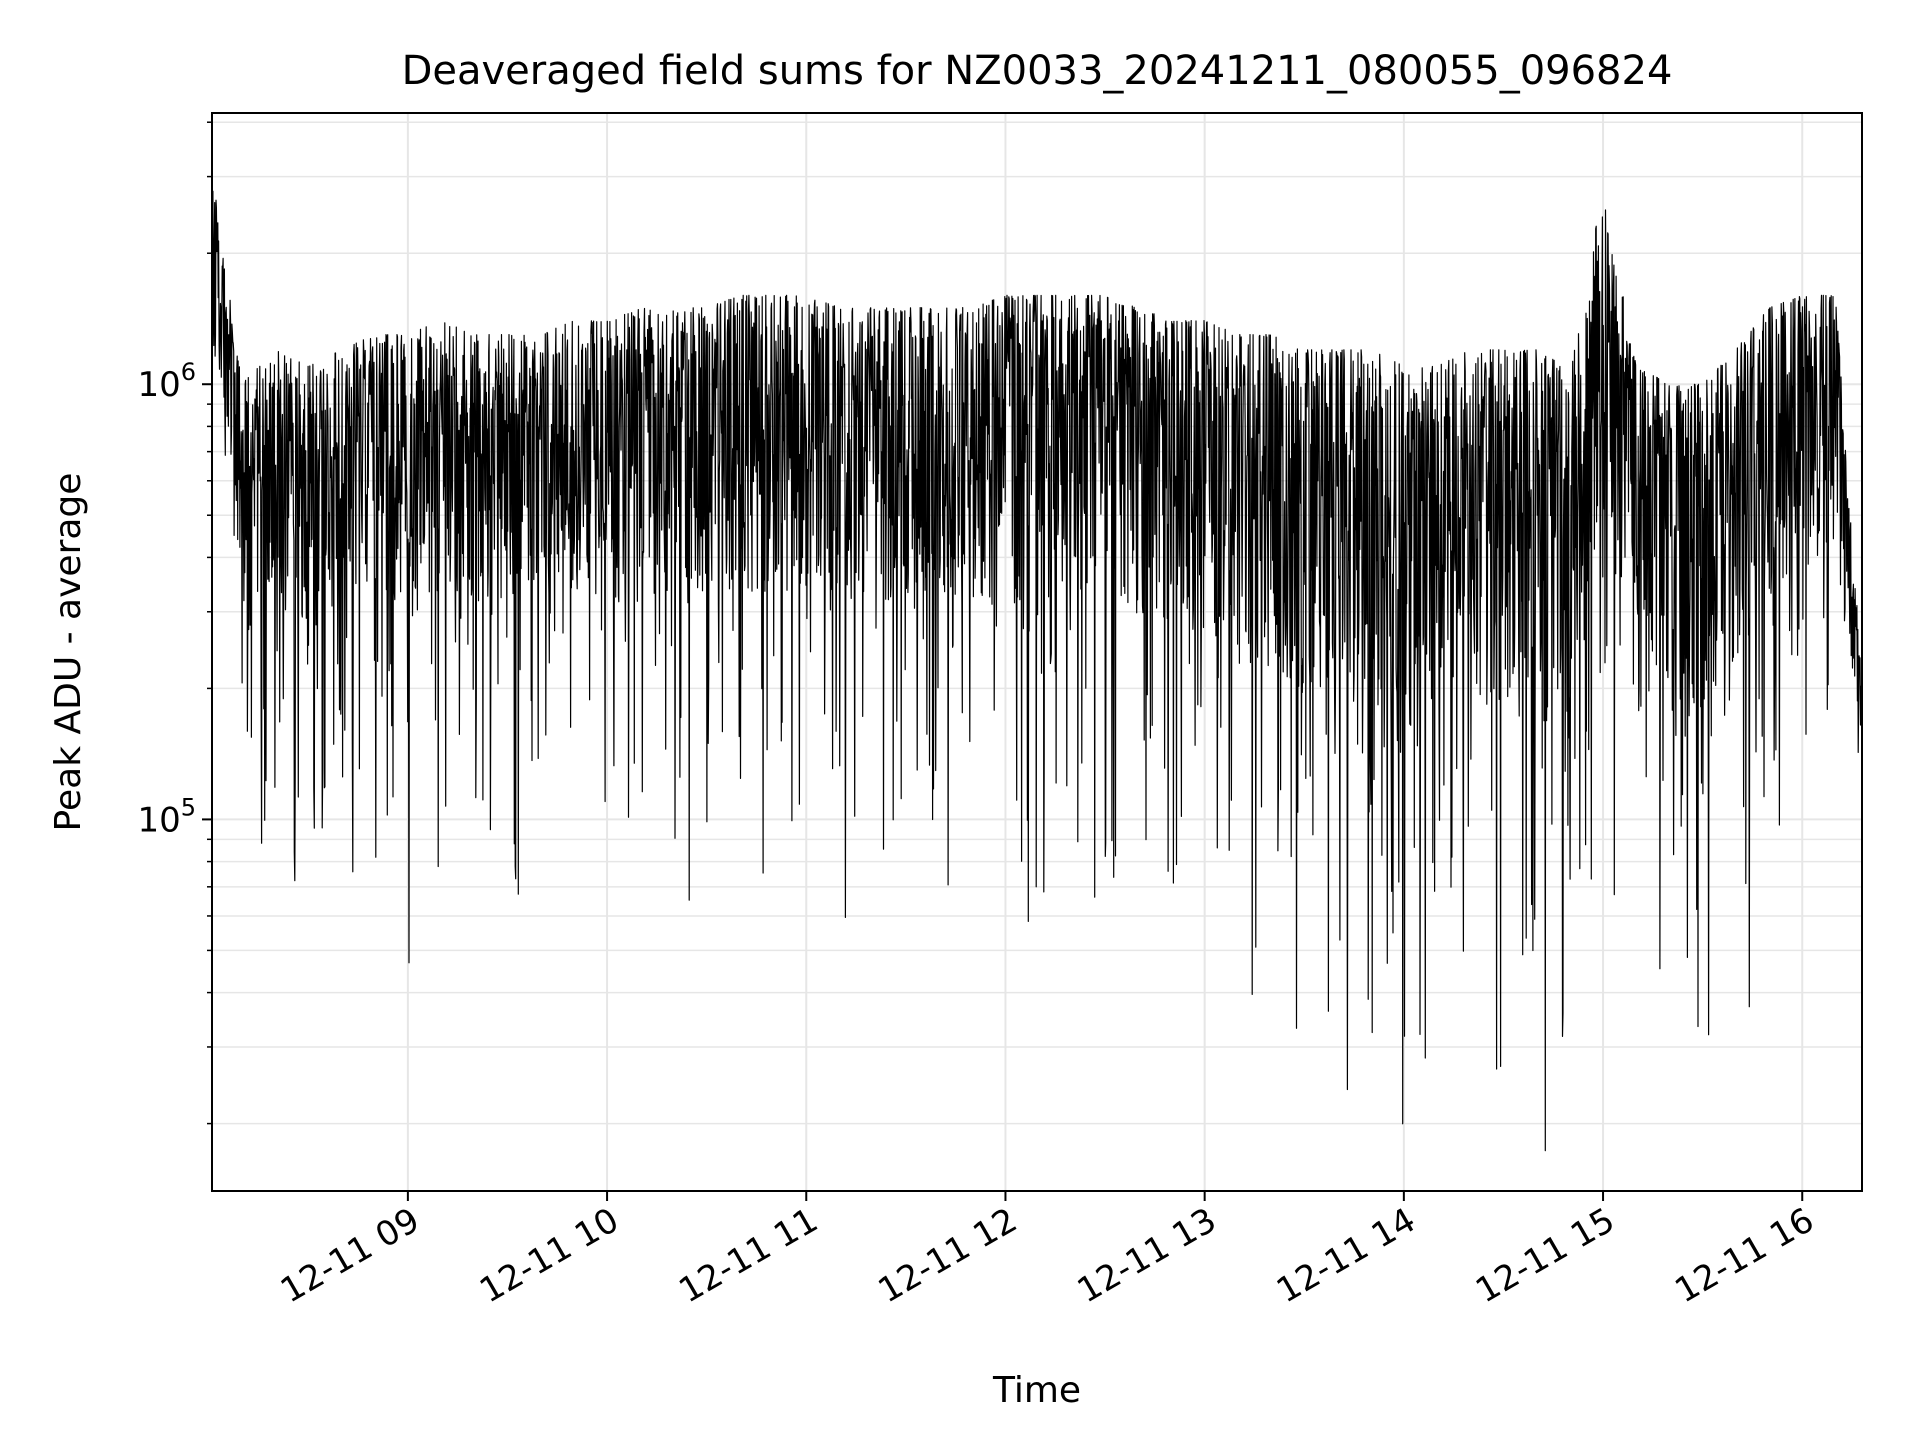 Image resolution: width=1920 pixels, height=1445 pixels. I want to click on y-axis-label: Peak ADU - average, so click(68, 652).